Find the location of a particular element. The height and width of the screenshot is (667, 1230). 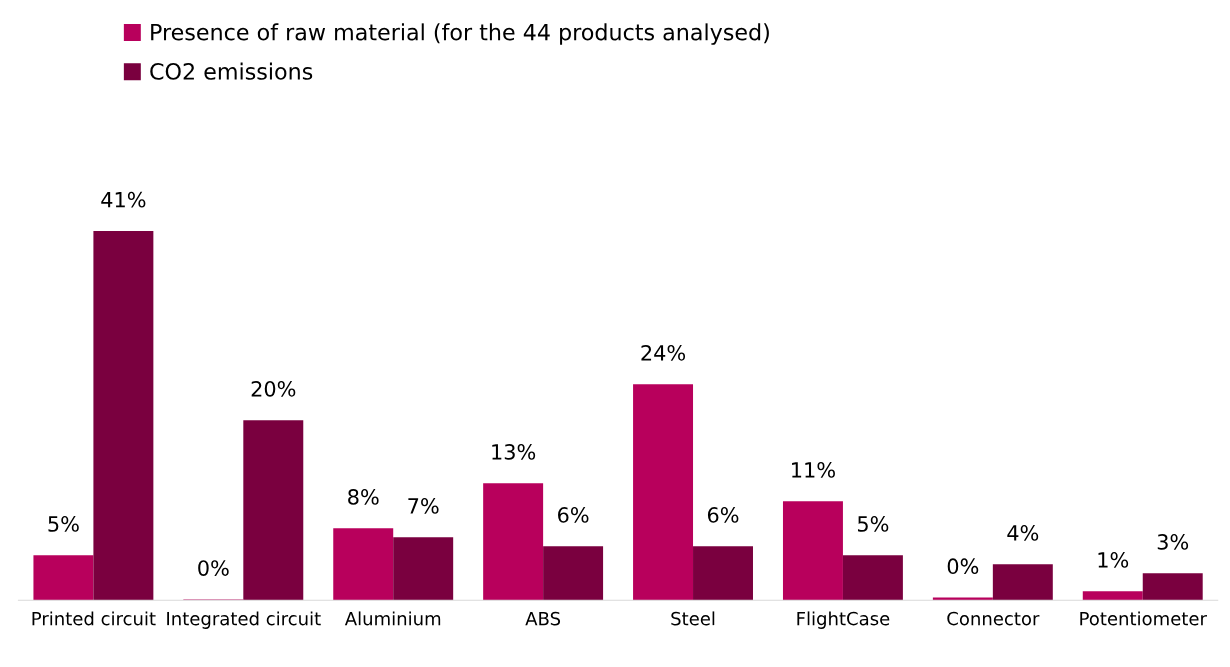

x-tick-label: Connector is located at coordinates (993, 618).